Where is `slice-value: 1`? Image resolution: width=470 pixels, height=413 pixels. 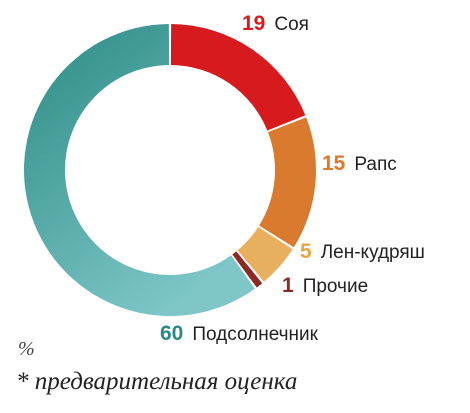 slice-value: 1 is located at coordinates (288, 285).